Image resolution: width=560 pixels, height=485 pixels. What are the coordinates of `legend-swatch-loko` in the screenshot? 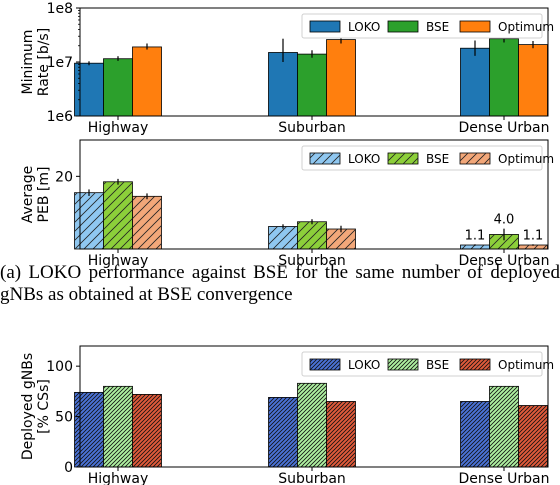 It's located at (325, 26).